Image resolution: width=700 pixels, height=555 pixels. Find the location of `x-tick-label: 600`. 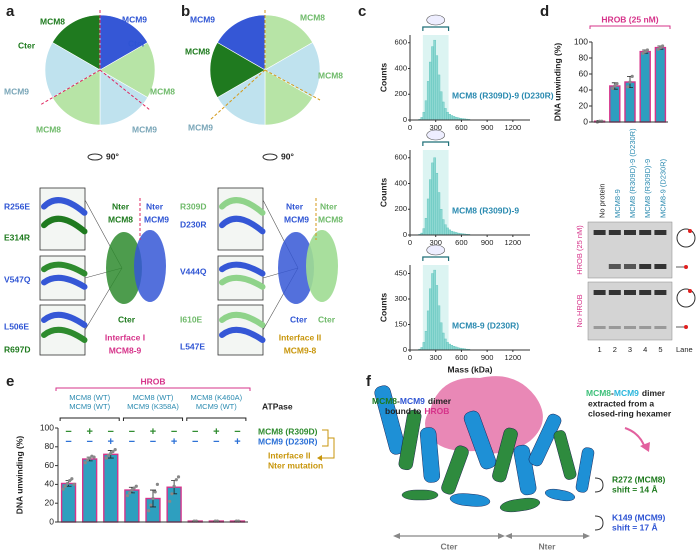

x-tick-label: 600 is located at coordinates (461, 357).